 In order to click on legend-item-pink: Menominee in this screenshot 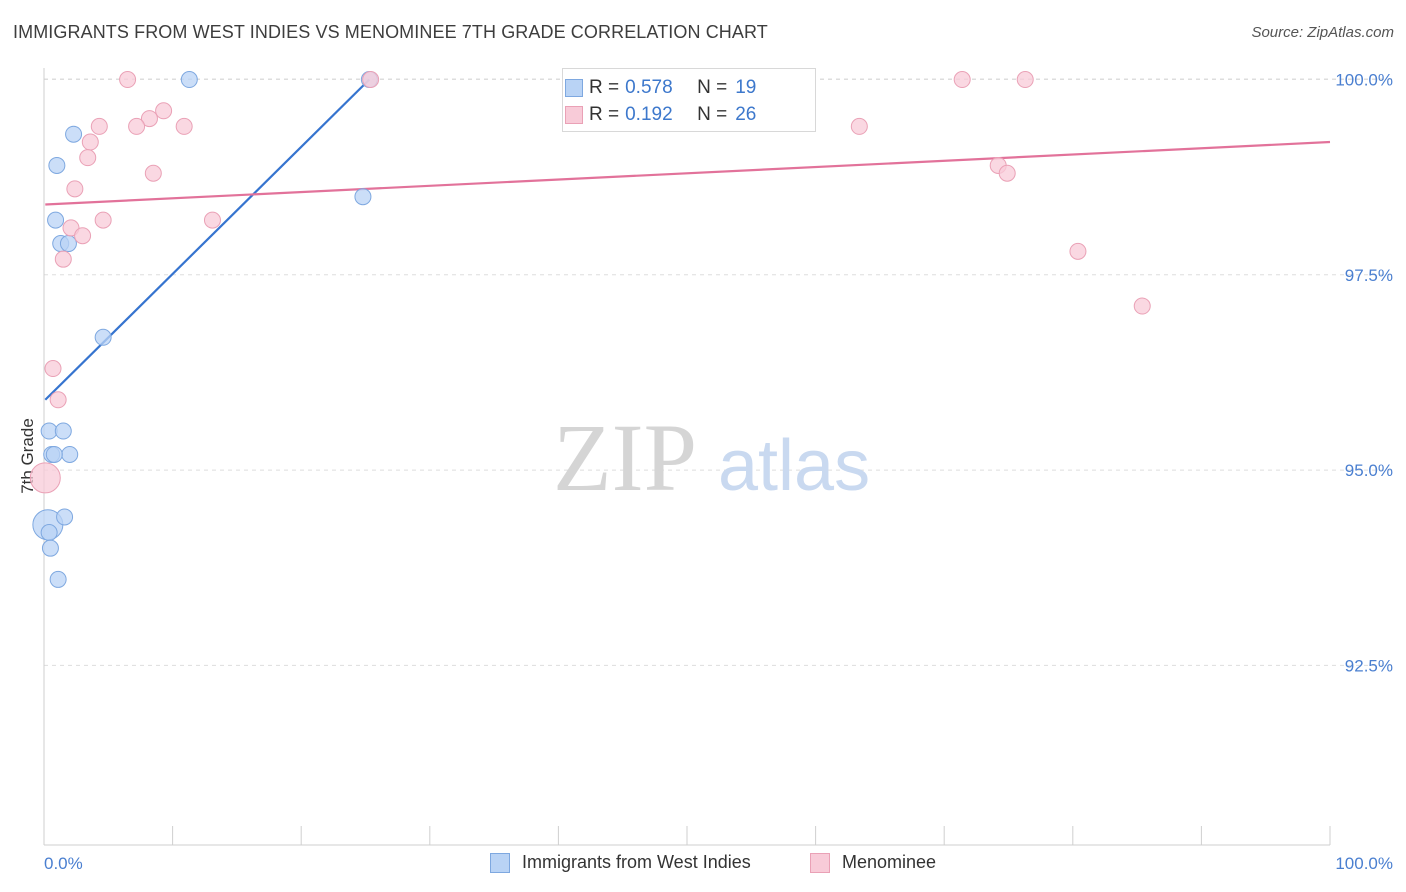, I will do `click(873, 862)`.